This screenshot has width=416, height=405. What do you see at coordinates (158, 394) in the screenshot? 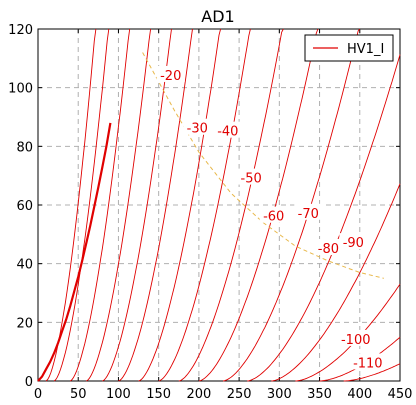
I see `x-tick-label: 150` at bounding box center [158, 394].